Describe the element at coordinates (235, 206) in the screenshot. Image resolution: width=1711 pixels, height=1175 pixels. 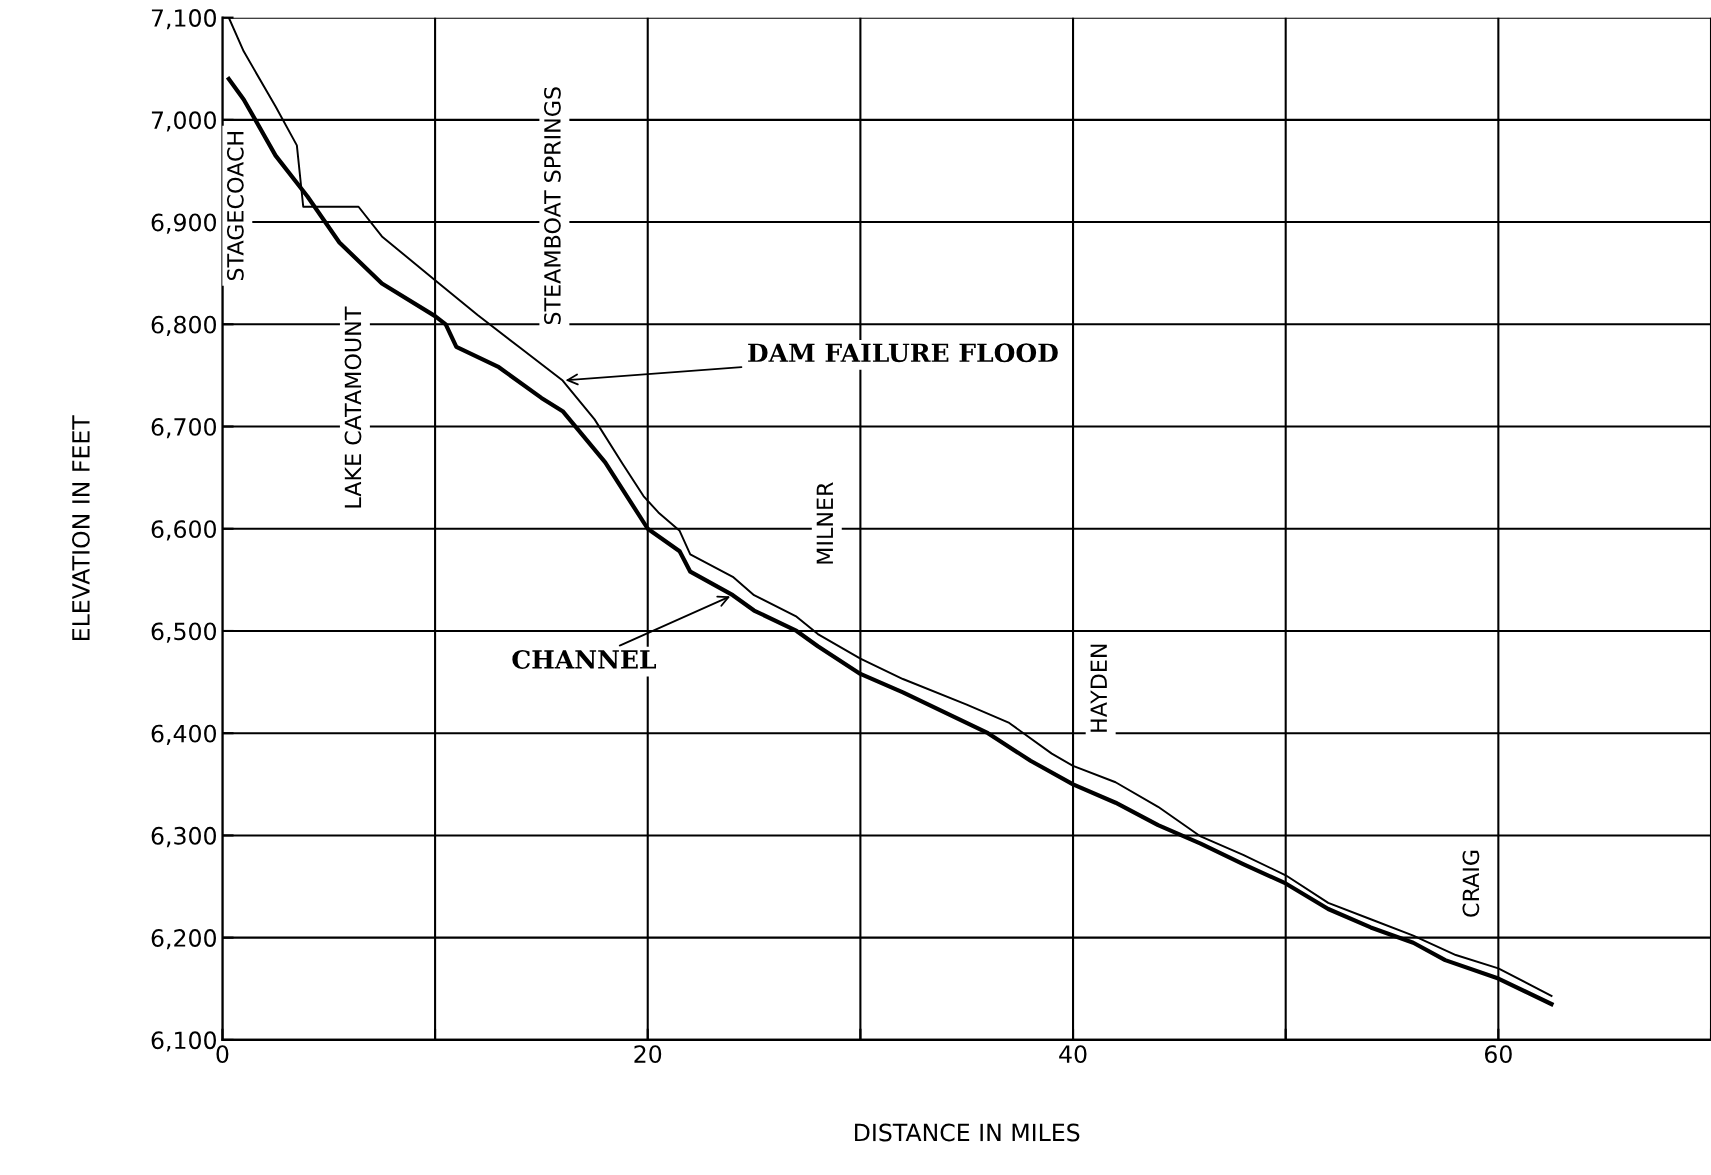
I see `annotation: STAGECOACH` at that location.